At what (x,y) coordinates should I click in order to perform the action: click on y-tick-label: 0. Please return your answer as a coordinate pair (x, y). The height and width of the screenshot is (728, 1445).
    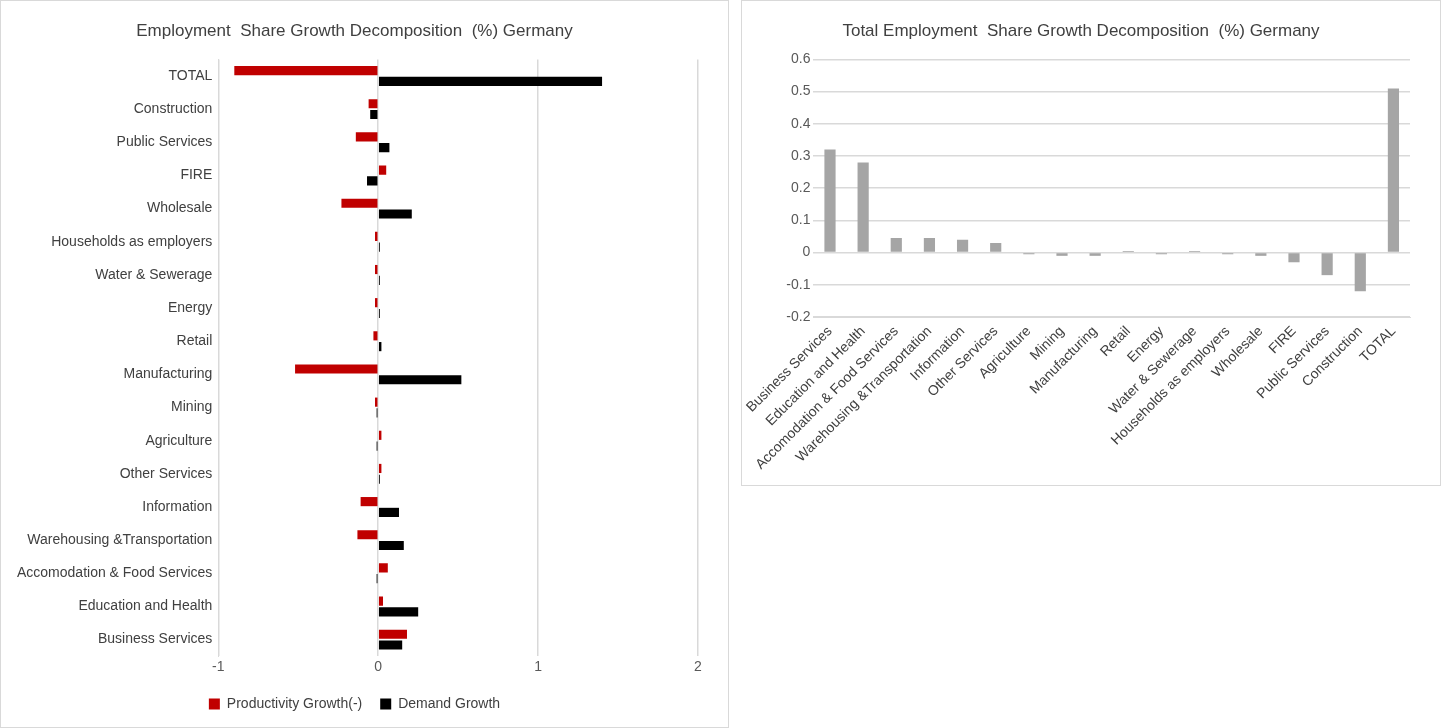
    Looking at the image, I should click on (806, 251).